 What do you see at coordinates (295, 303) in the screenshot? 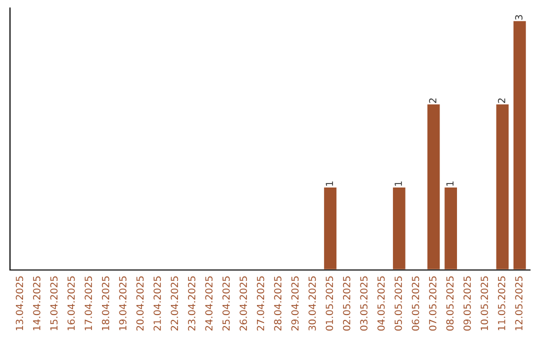
I see `x-tick-label: 29.04.2025` at bounding box center [295, 303].